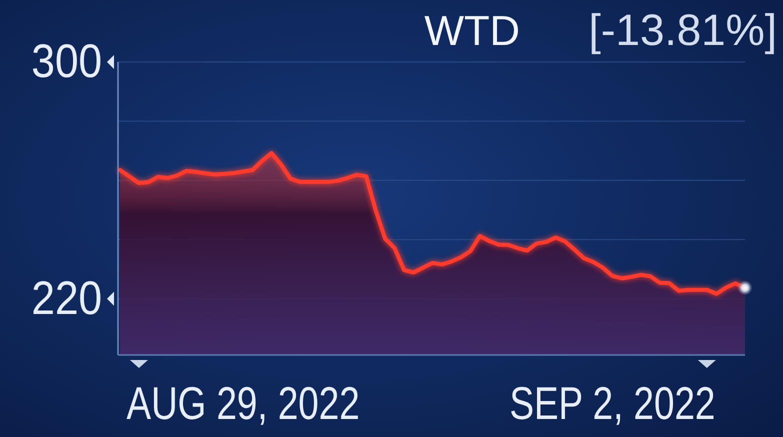 The image size is (783, 437). What do you see at coordinates (612, 403) in the screenshot?
I see `x-tick-label: SEP 2, 2022` at bounding box center [612, 403].